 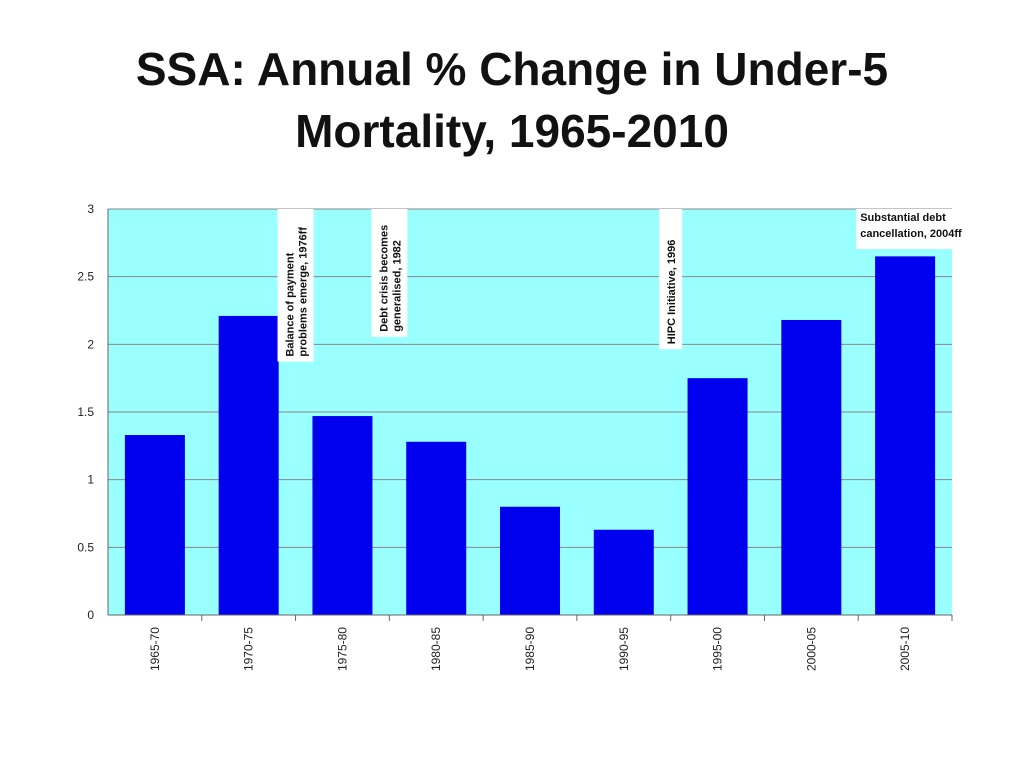 What do you see at coordinates (90, 615) in the screenshot?
I see `y-tick-label: 0` at bounding box center [90, 615].